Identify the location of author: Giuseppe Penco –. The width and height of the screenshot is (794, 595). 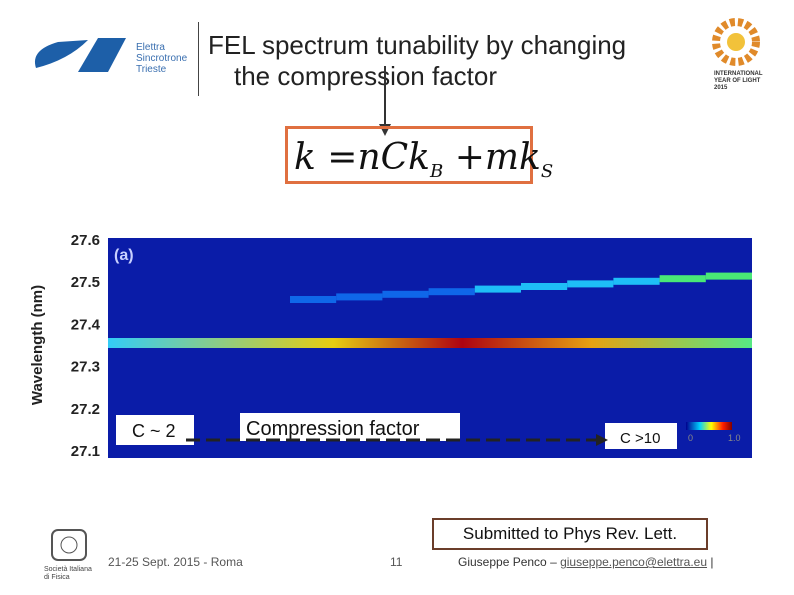
(509, 562).